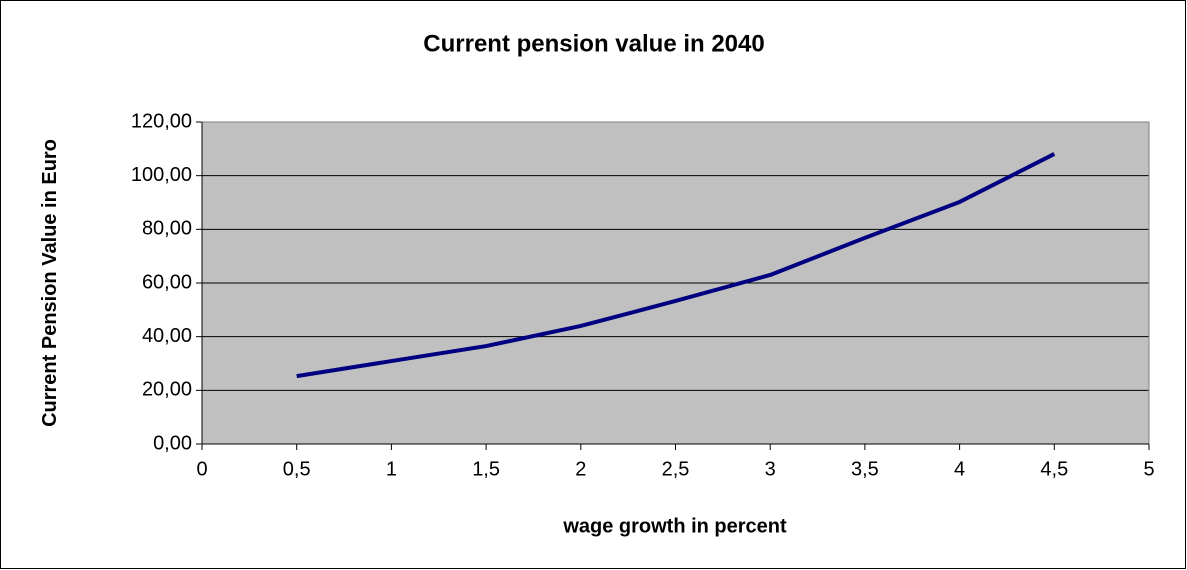 The height and width of the screenshot is (570, 1187). Describe the element at coordinates (676, 469) in the screenshot. I see `x-tick-label: 2,5` at that location.